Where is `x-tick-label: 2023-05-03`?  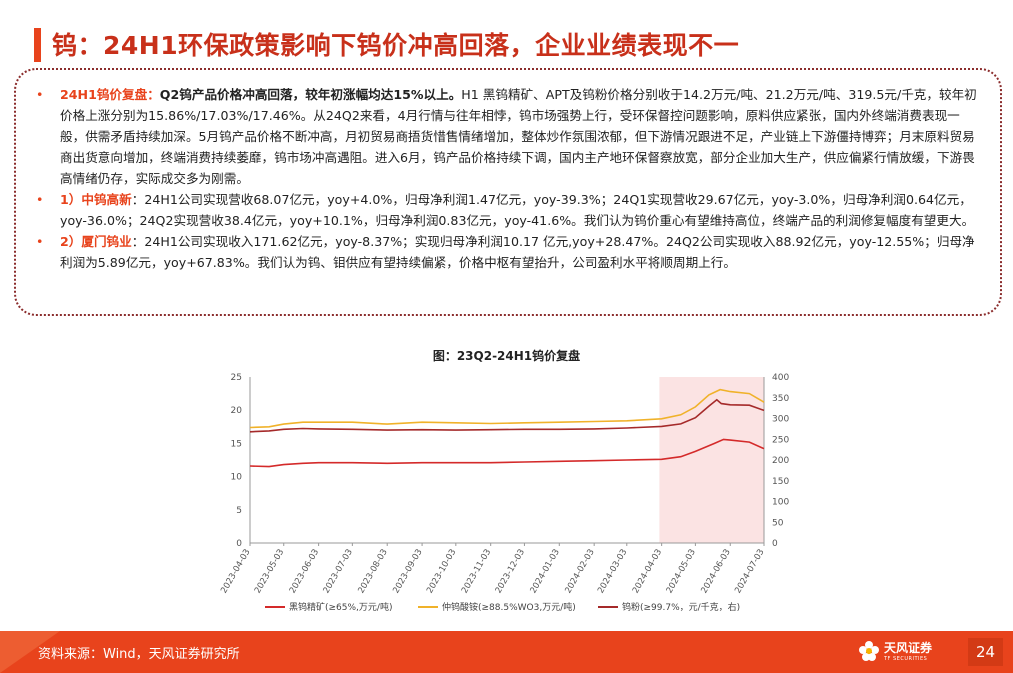 x-tick-label: 2023-05-03 is located at coordinates (269, 572).